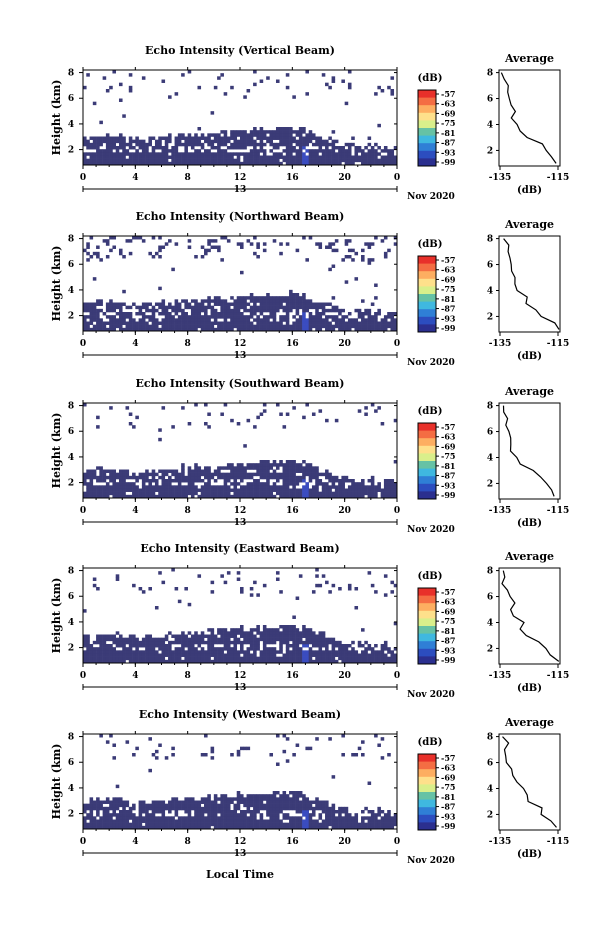 The width and height of the screenshot is (616, 929). What do you see at coordinates (188, 676) in the screenshot?
I see `x-tick-label: 8` at bounding box center [188, 676].